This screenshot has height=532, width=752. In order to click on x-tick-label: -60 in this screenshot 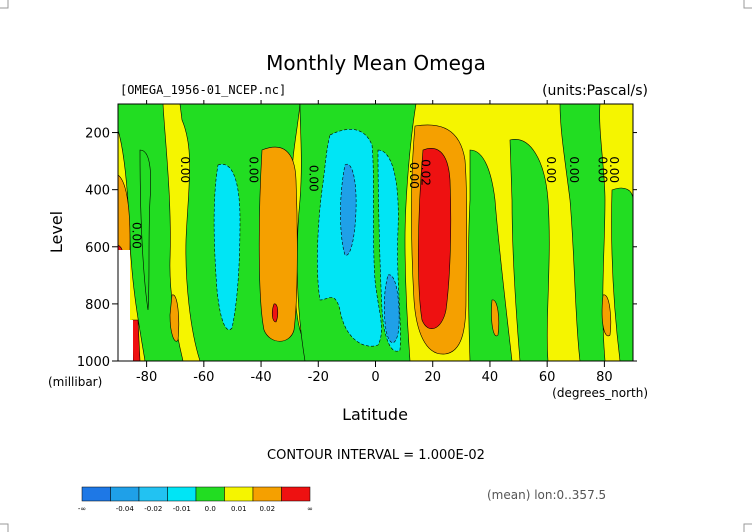, I will do `click(203, 377)`.